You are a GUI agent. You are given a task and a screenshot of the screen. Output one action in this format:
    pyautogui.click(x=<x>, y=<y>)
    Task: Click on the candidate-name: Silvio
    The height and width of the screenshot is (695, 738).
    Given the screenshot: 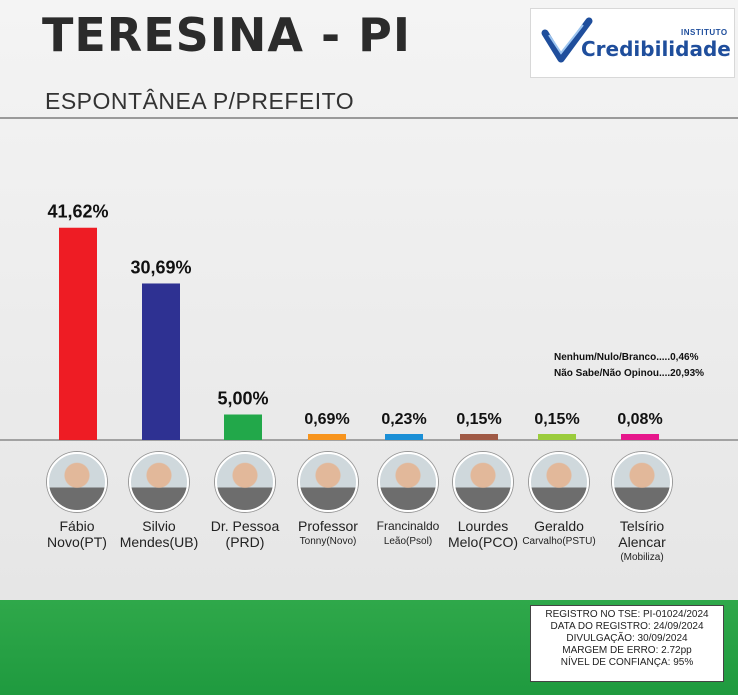 What is the action you would take?
    pyautogui.click(x=159, y=526)
    